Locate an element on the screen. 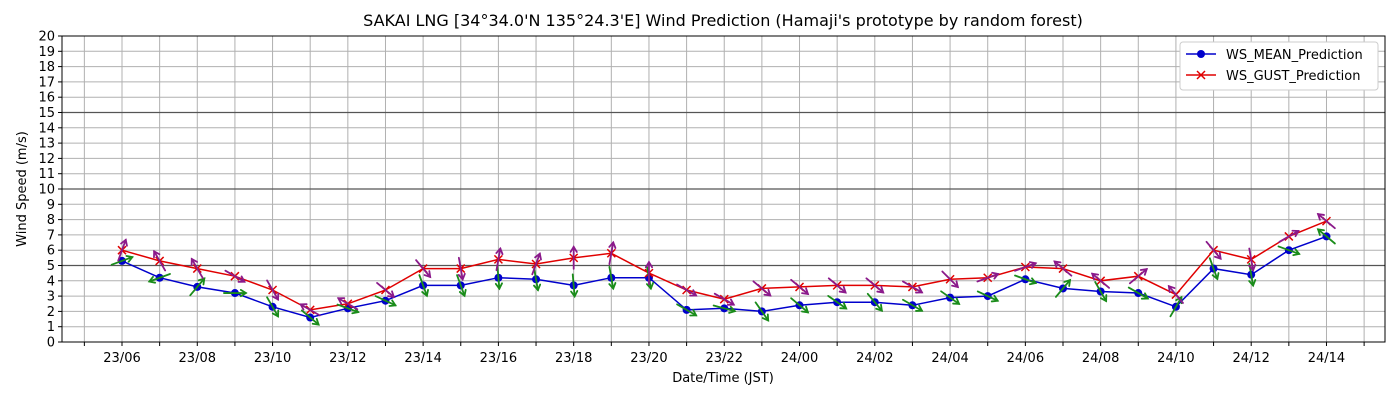  x-tick-label: 24/06 is located at coordinates (1025, 358).